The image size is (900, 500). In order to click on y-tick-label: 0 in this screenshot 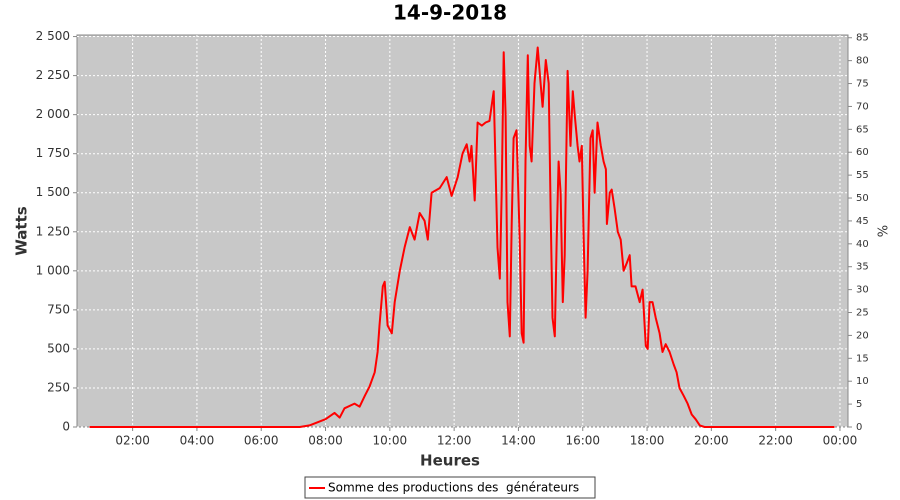, I will do `click(66, 427)`.